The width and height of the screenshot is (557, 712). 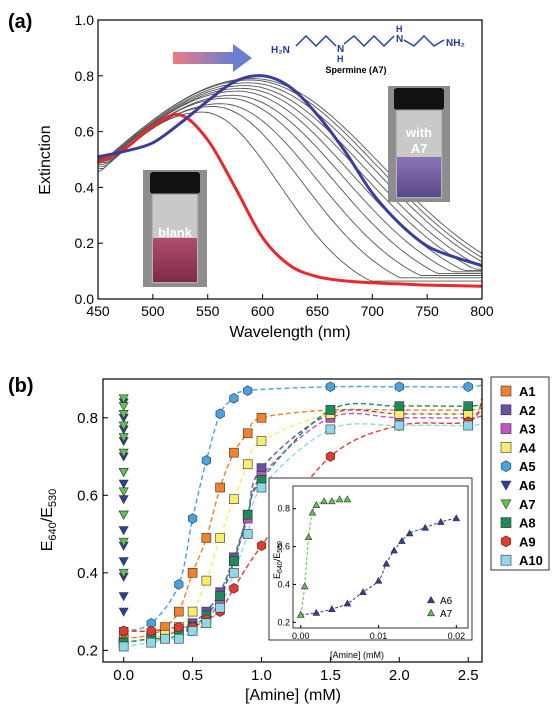 I want to click on inset-y-tick-label: 0.4, so click(x=283, y=584).